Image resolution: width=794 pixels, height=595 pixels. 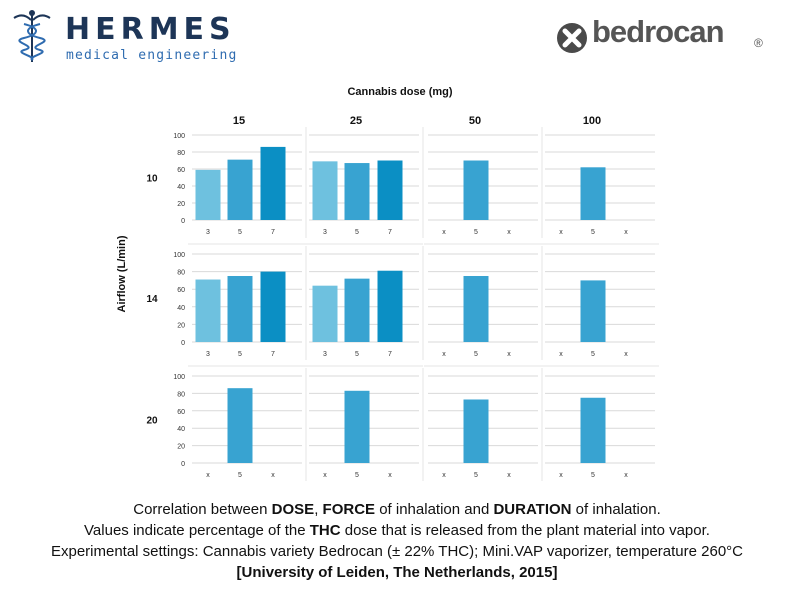 What do you see at coordinates (364, 186) in the screenshot?
I see `panel-10-25: 3 5 7` at bounding box center [364, 186].